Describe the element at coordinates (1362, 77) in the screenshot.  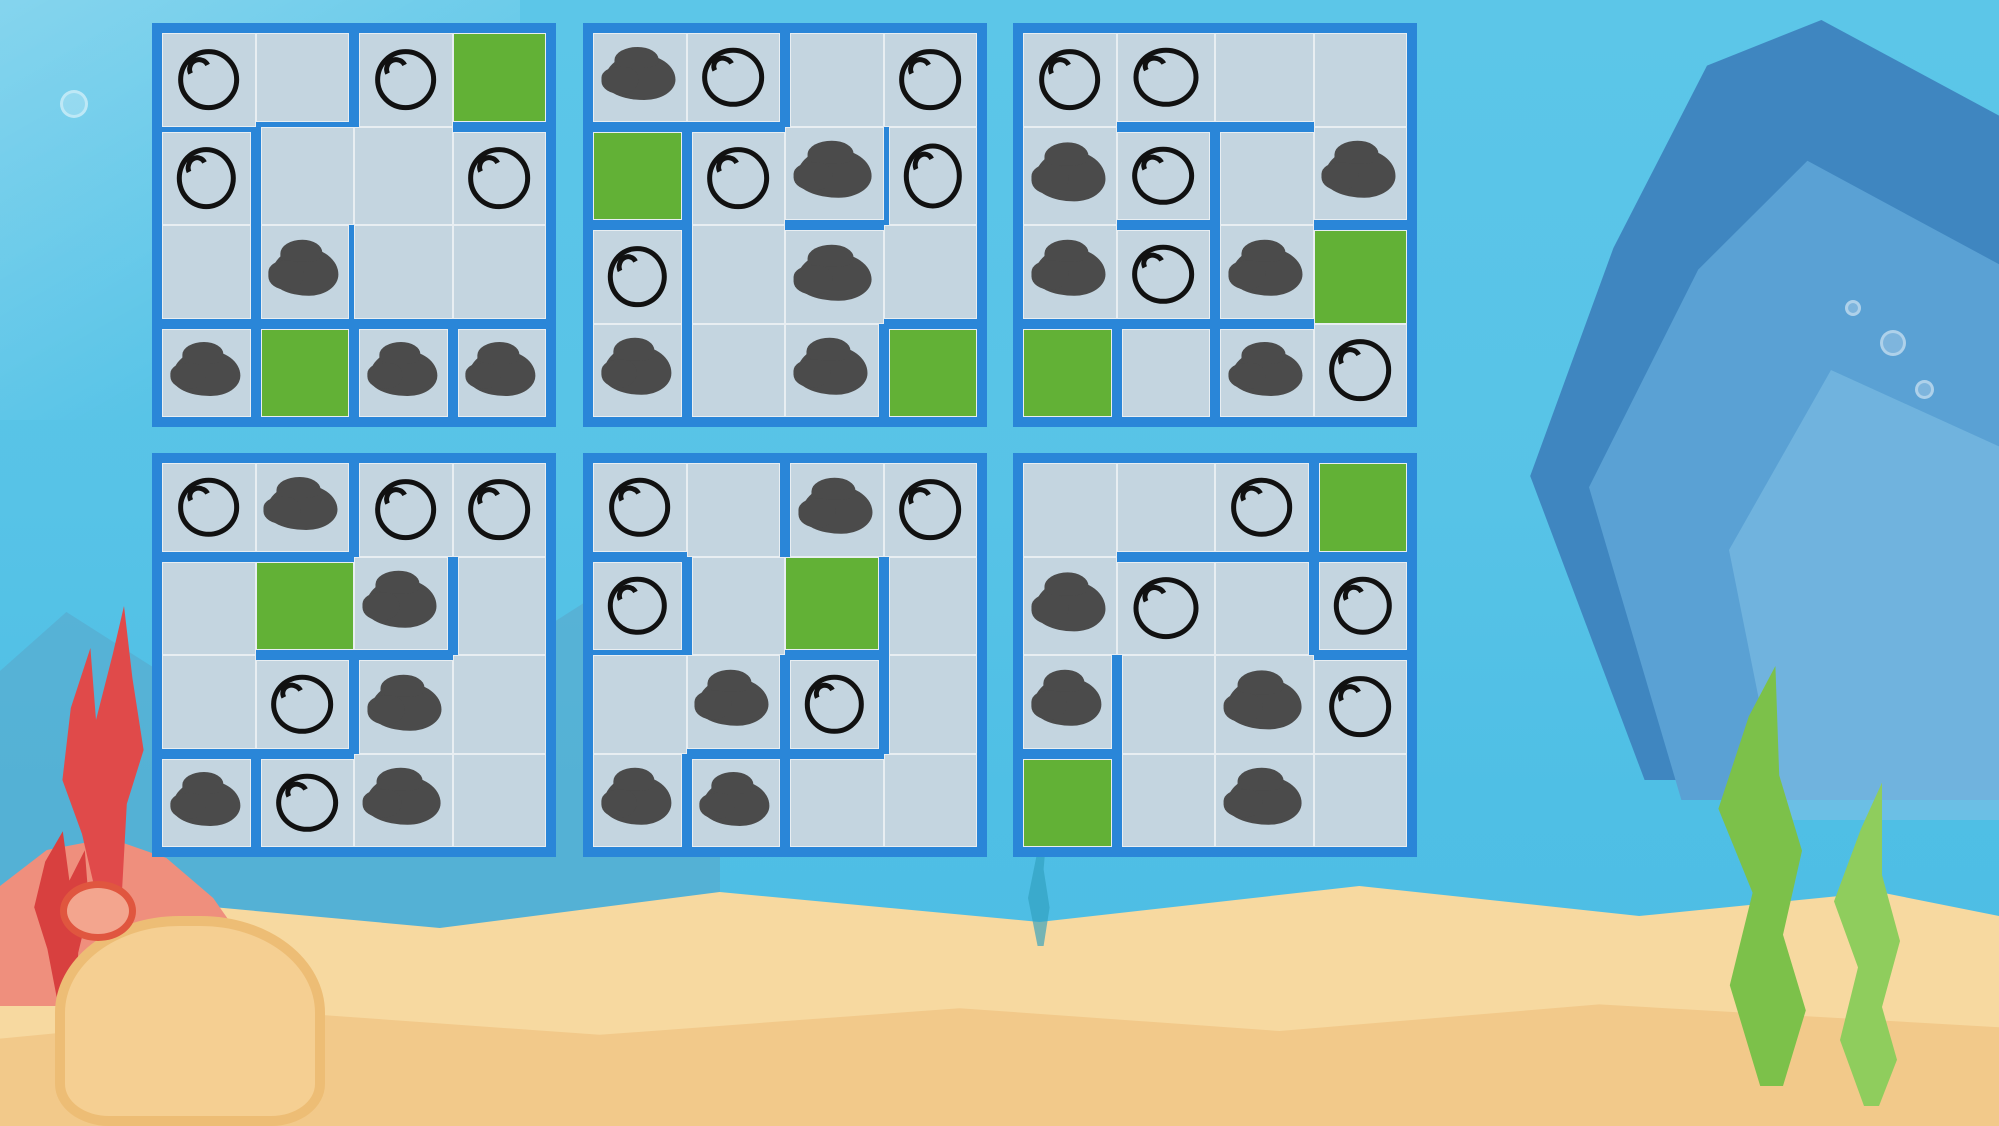
I see `cell-r1-c4-empty` at that location.